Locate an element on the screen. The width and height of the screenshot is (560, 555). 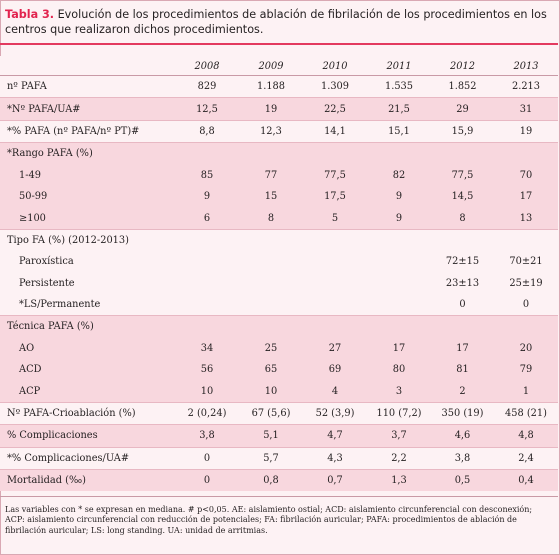
table-cell: 15,9 is located at coordinates (462, 132).